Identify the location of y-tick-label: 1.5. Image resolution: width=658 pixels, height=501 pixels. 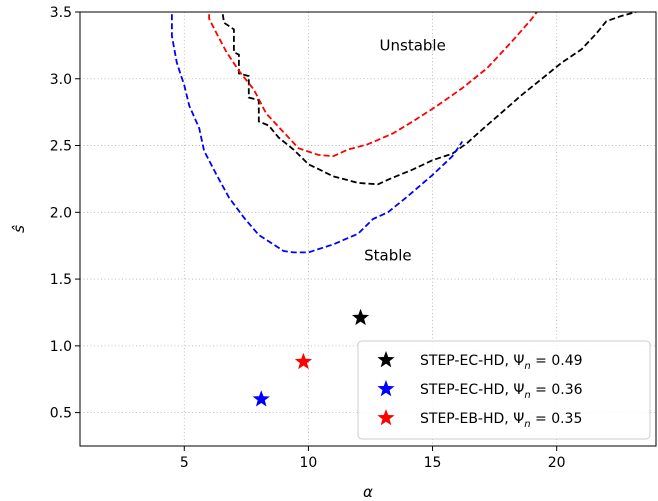
(61, 280).